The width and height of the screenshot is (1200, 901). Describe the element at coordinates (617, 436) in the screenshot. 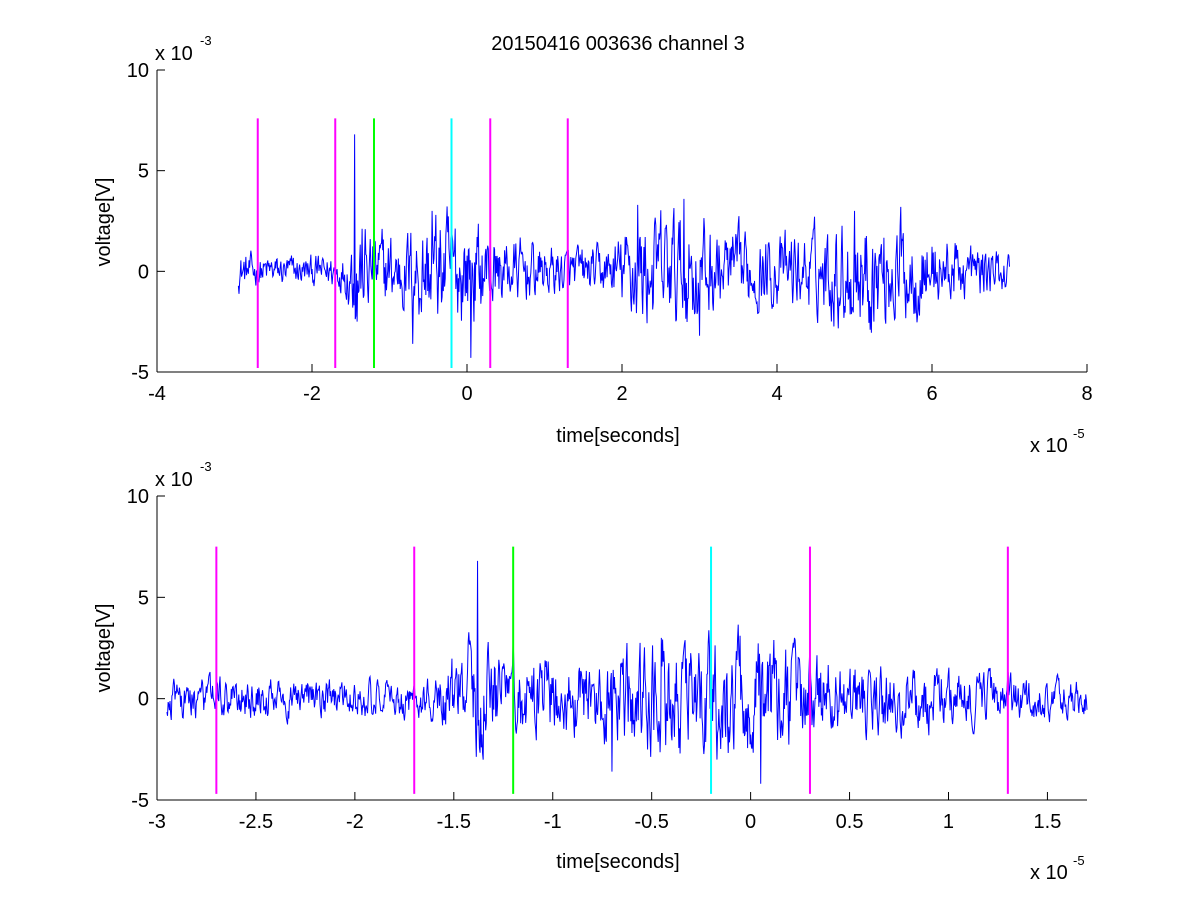

I see `top-x-label: time[seconds]` at that location.